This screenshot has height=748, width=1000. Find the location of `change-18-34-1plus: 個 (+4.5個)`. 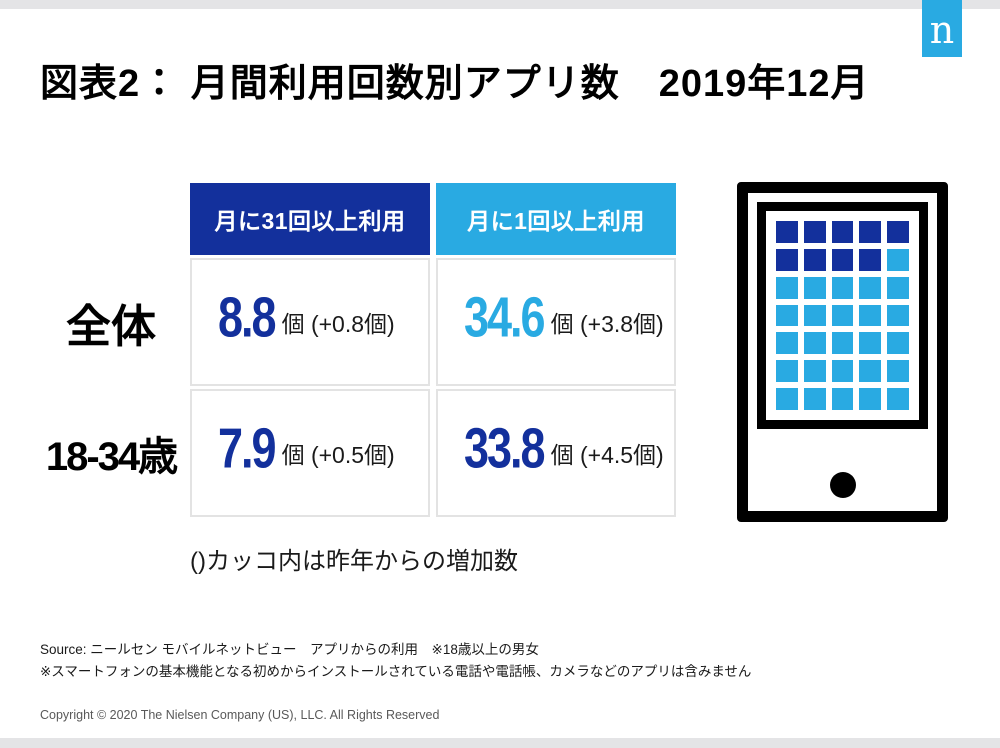

change-18-34-1plus: 個 (+4.5個) is located at coordinates (607, 455).